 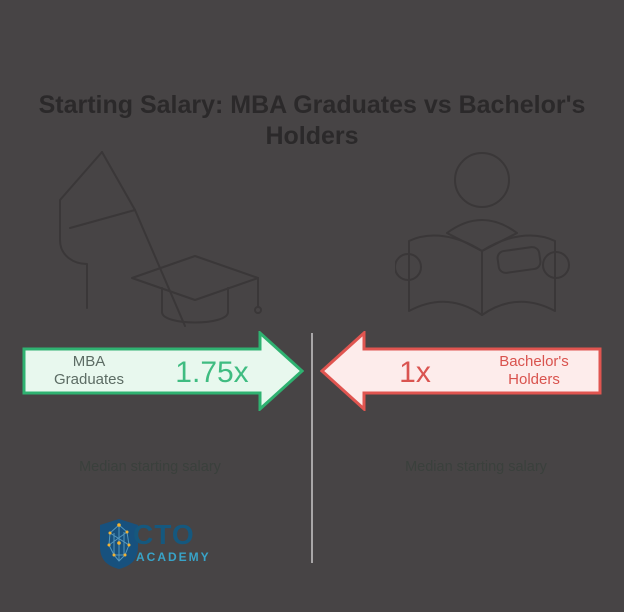 I want to click on person-reading-book-icon, so click(x=482, y=234).